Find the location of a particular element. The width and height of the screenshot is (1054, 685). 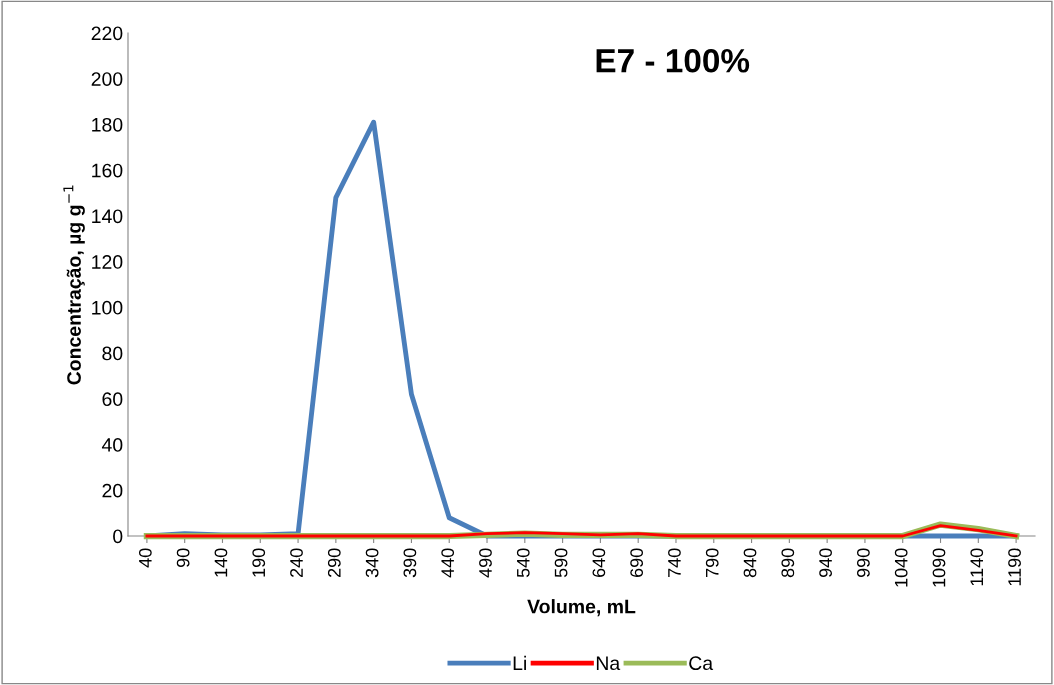

y-tick-label: 0 is located at coordinates (118, 536).